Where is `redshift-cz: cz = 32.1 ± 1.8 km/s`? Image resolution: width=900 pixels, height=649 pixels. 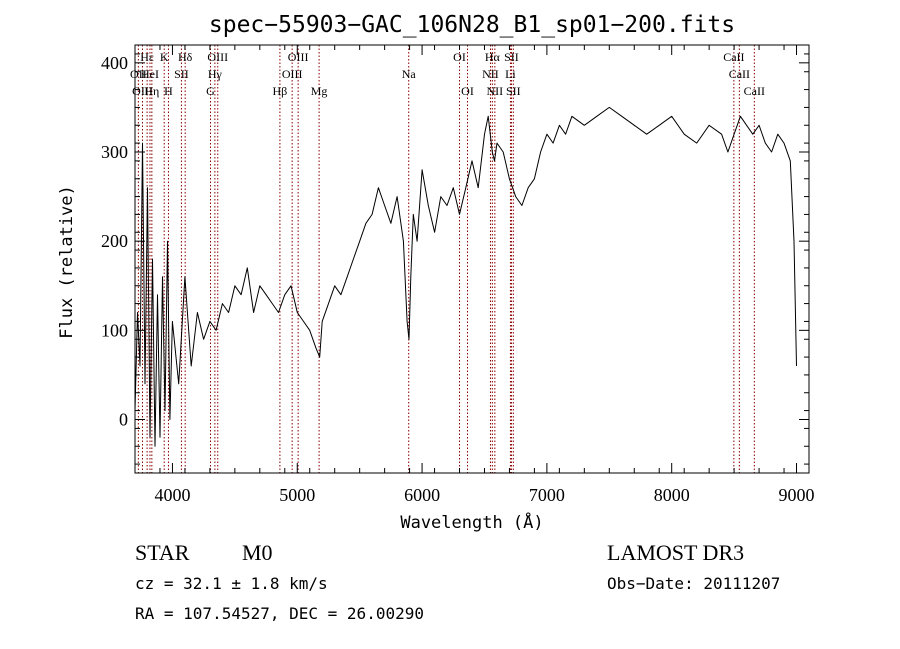
redshift-cz: cz = 32.1 ± 1.8 km/s is located at coordinates (231, 583).